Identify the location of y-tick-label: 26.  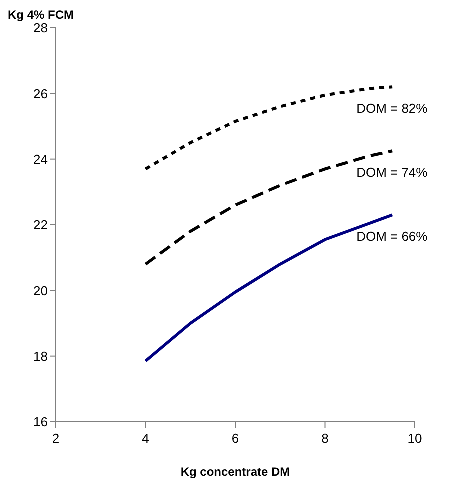
(41, 94).